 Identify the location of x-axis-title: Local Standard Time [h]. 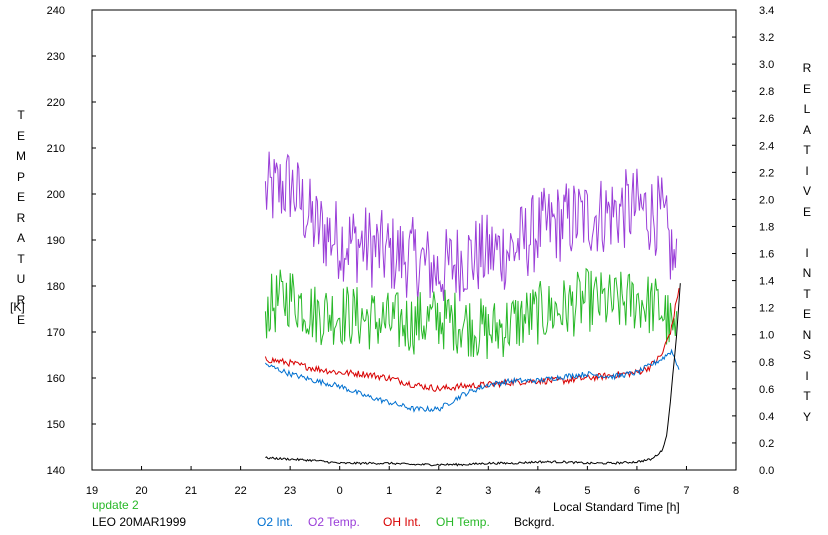
(616, 507).